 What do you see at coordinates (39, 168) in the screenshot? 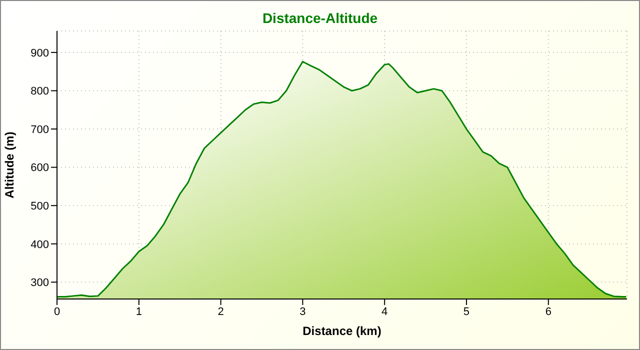
I see `y-tick-label: 600` at bounding box center [39, 168].